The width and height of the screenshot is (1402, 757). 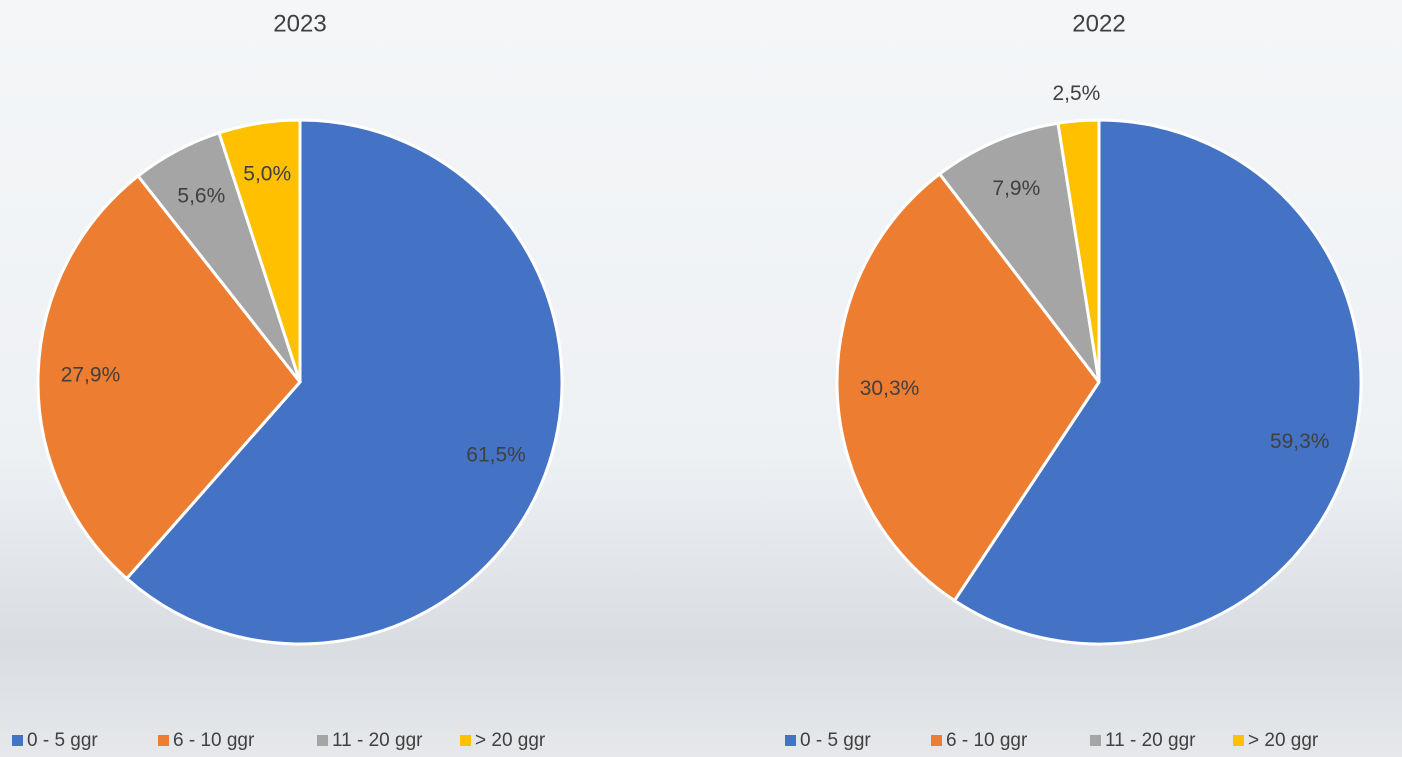 I want to click on data-label: 27,9%, so click(x=91, y=375).